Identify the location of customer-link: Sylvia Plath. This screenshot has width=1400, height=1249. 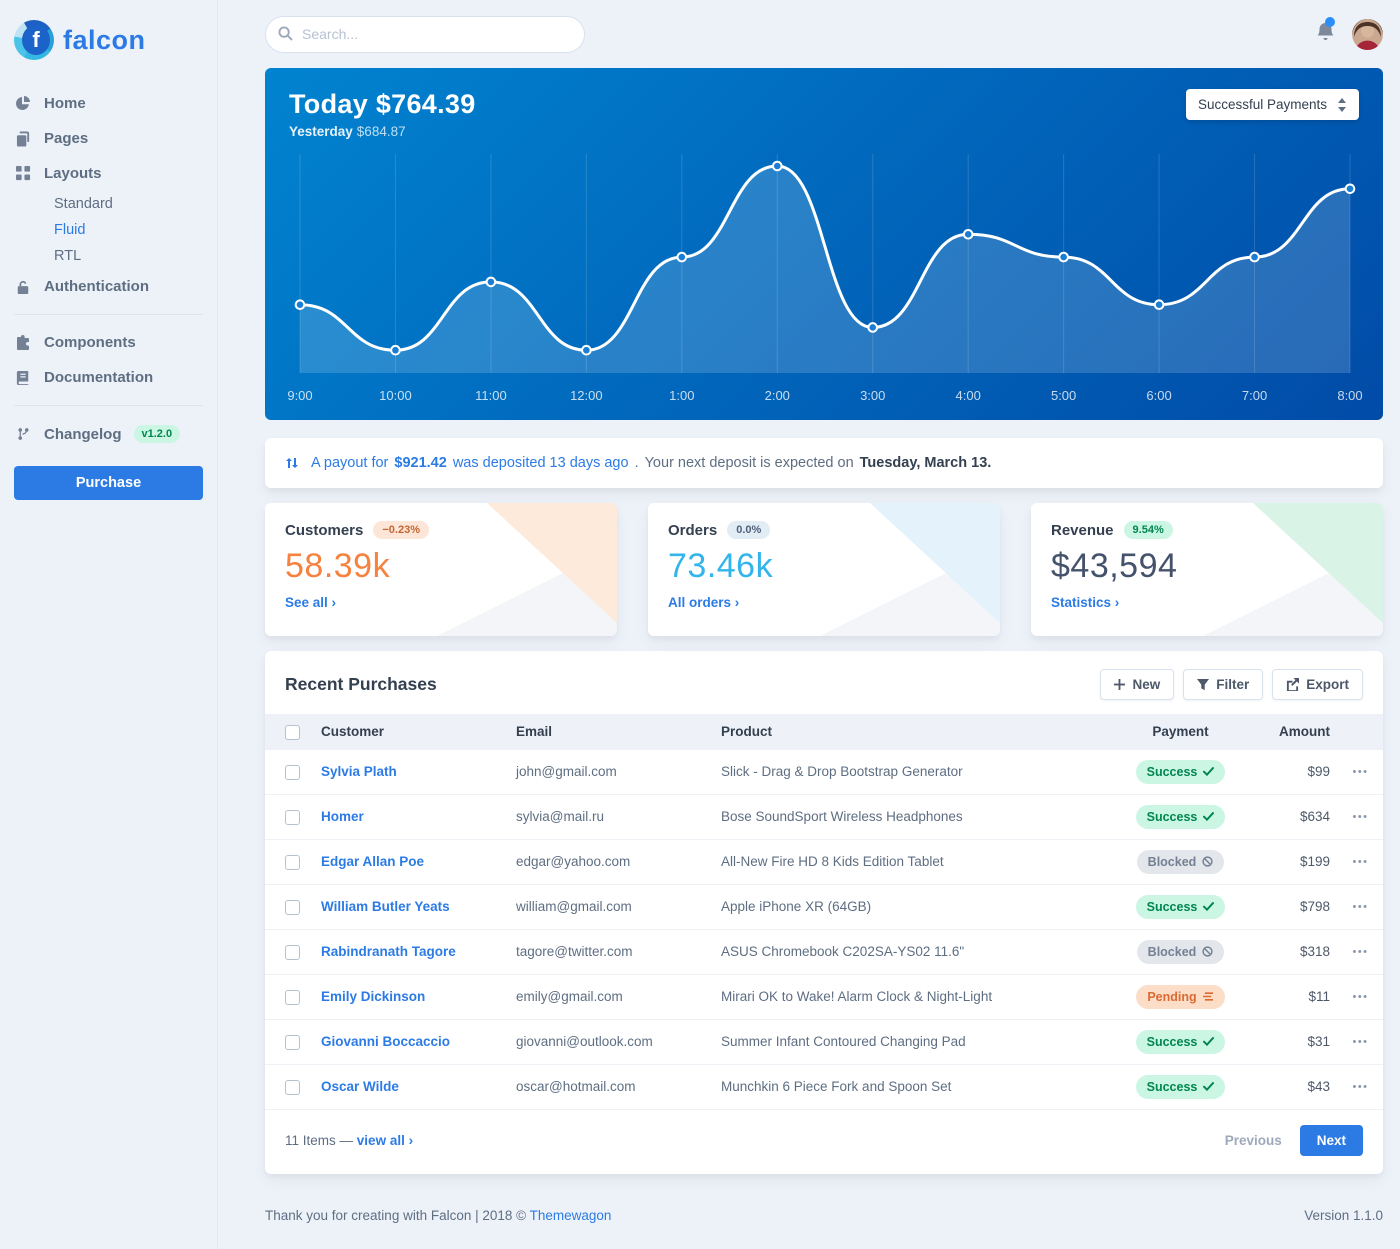
(359, 772).